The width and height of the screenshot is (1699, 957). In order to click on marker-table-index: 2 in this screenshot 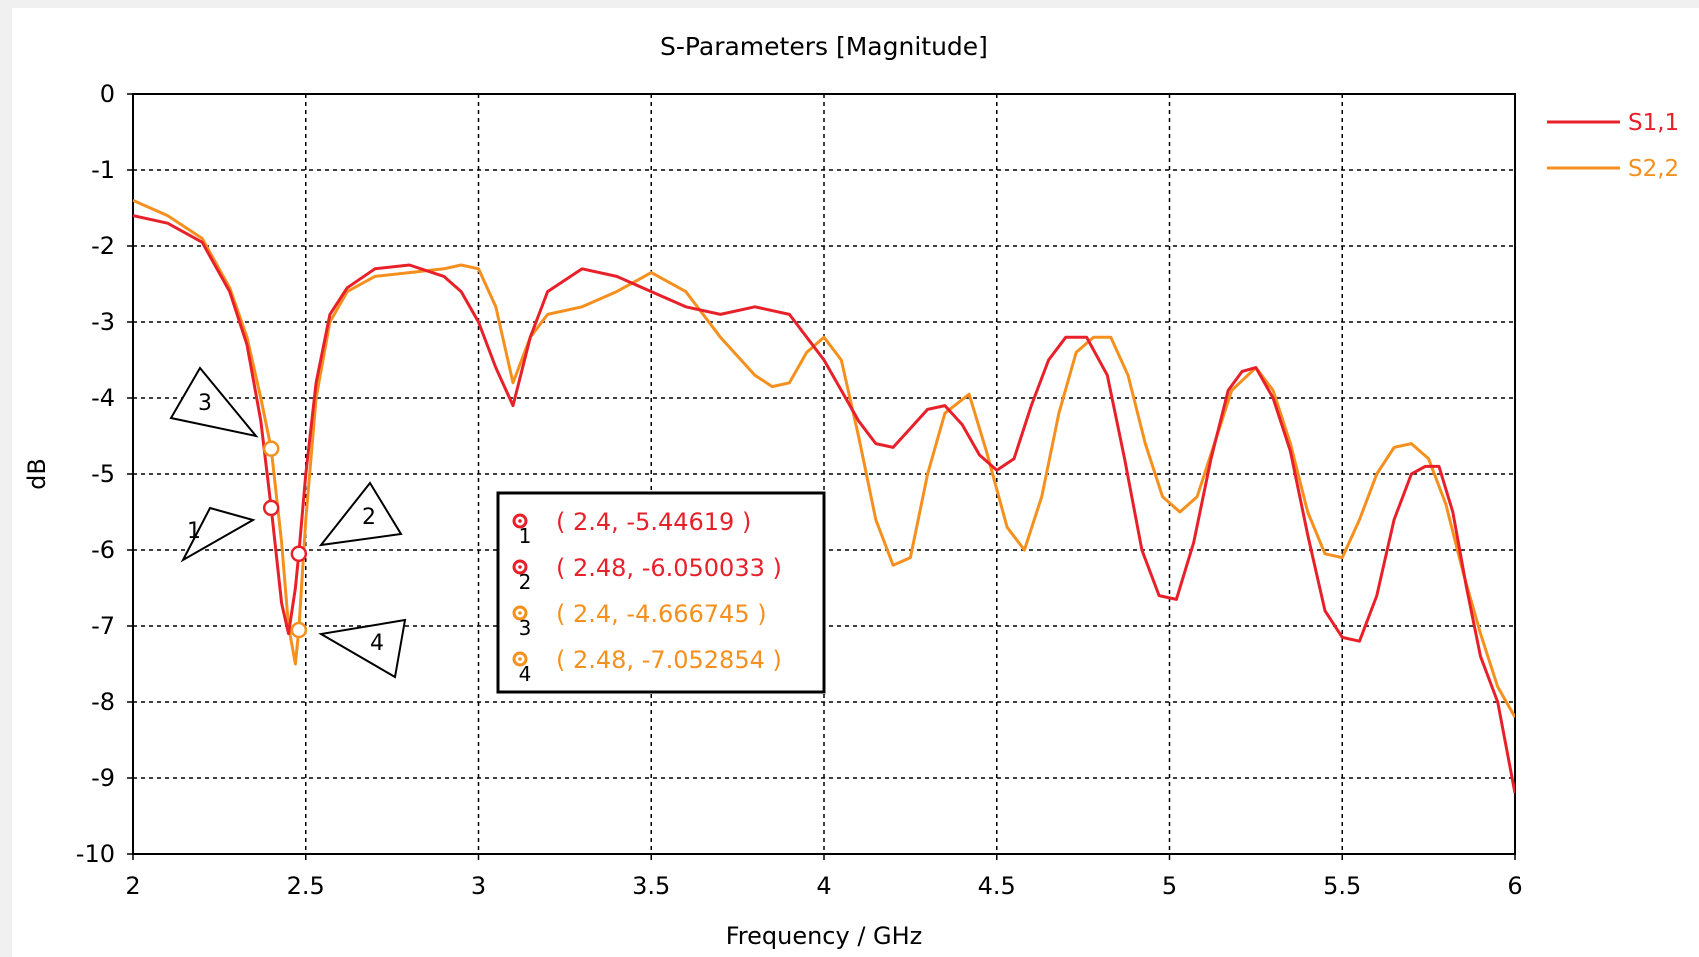, I will do `click(525, 582)`.